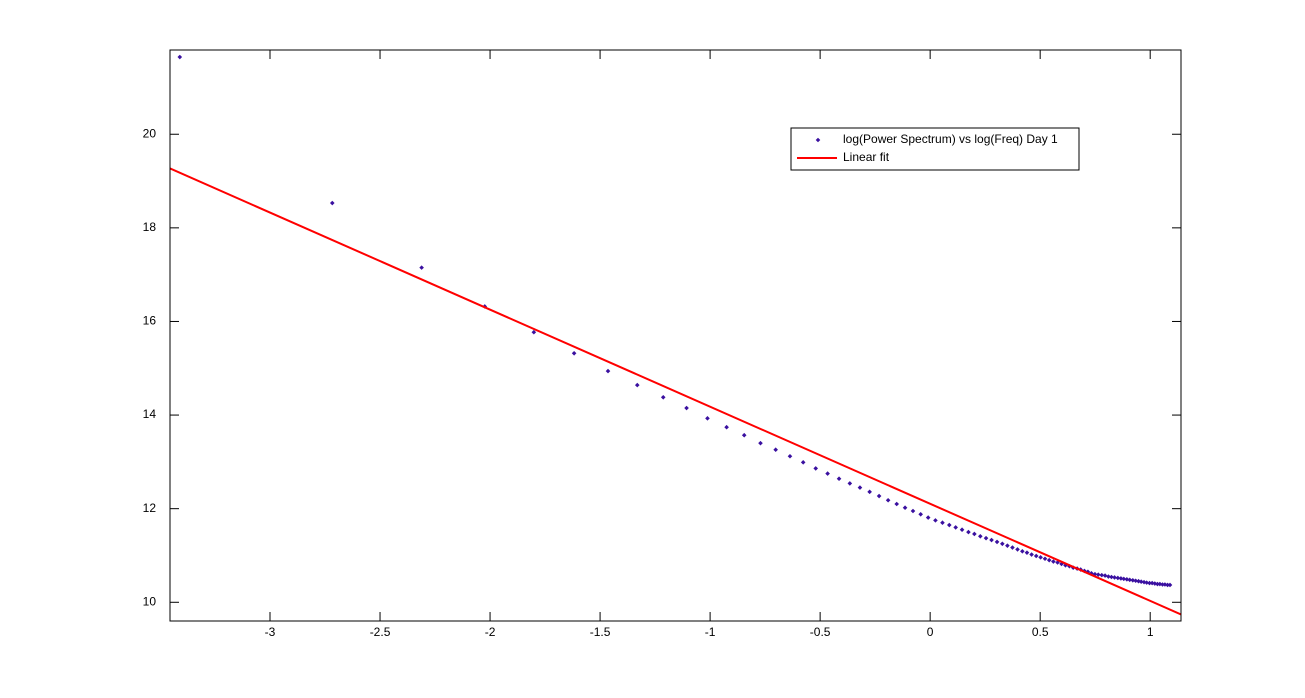 This screenshot has height=698, width=1305. Describe the element at coordinates (1040, 632) in the screenshot. I see `x-tick-label: 0.5` at that location.